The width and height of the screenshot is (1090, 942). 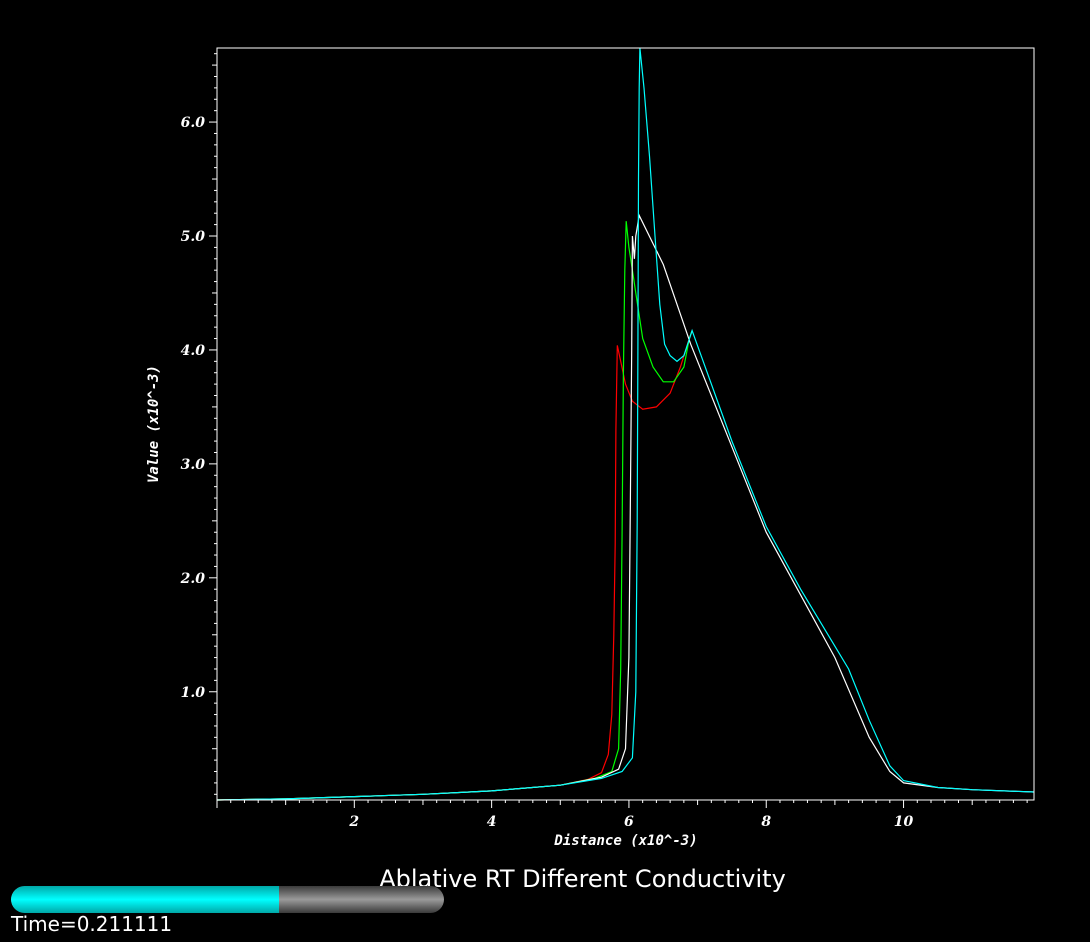 I want to click on y-tick-label: 2.0, so click(x=193, y=579).